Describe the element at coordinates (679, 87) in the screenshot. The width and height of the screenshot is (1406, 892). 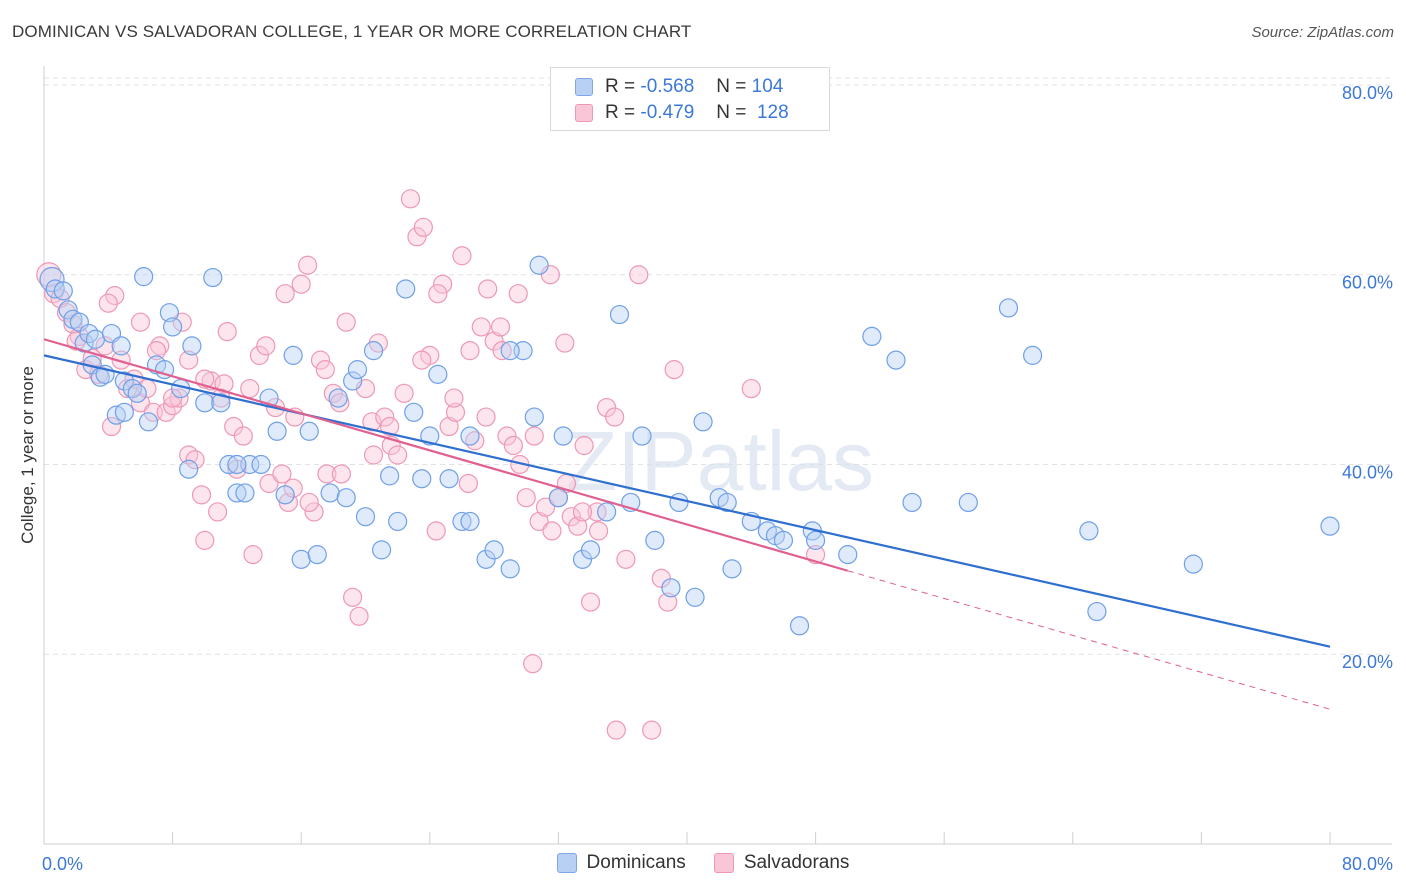
I see `legend-row-dominicans: R = -0.568 N = 104` at that location.